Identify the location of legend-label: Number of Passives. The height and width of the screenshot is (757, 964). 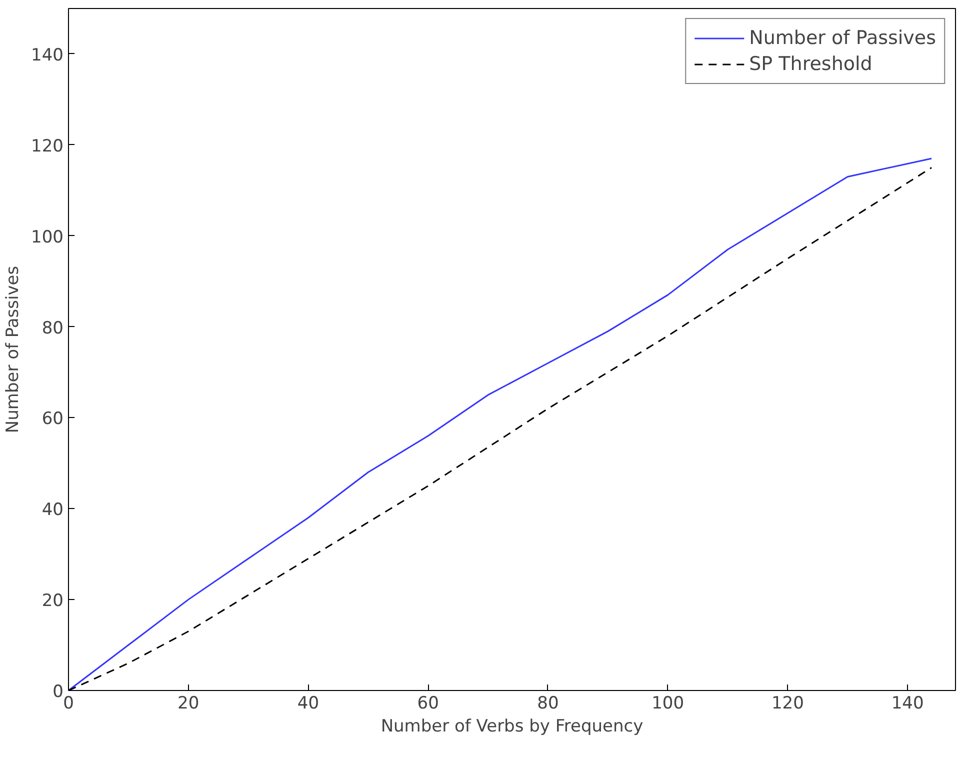
(842, 38).